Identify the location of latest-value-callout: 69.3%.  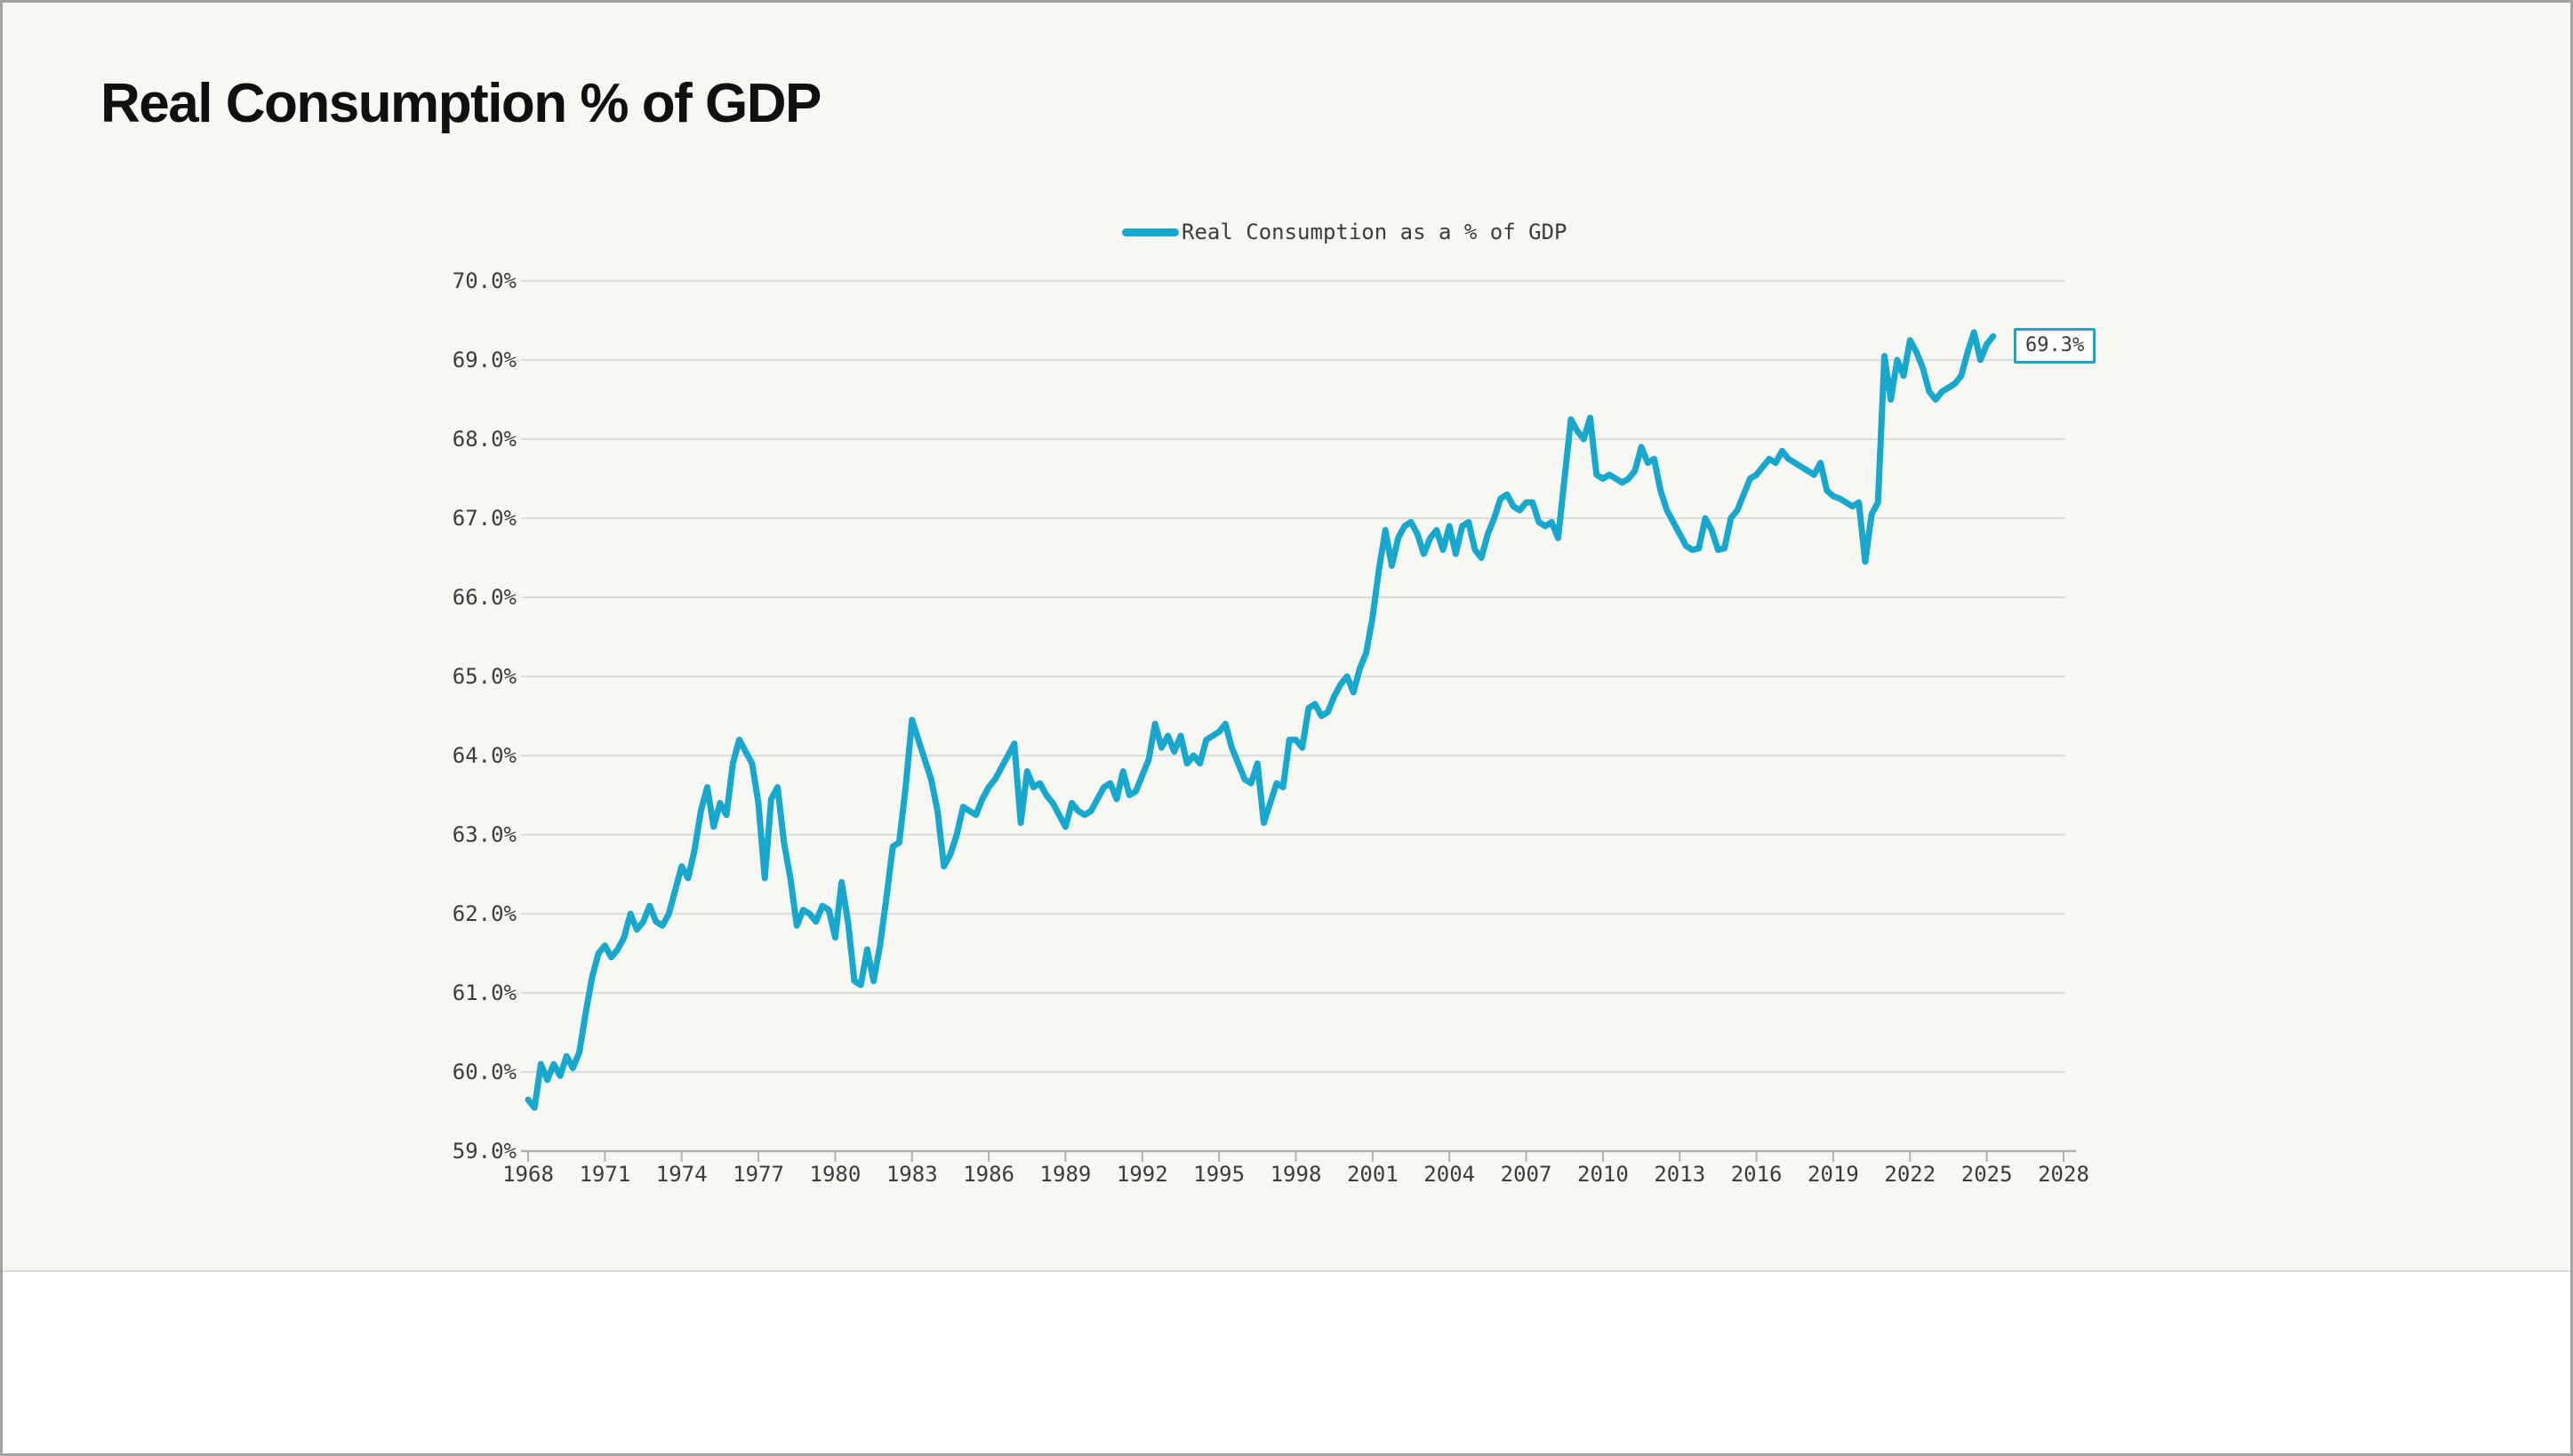
(2055, 346).